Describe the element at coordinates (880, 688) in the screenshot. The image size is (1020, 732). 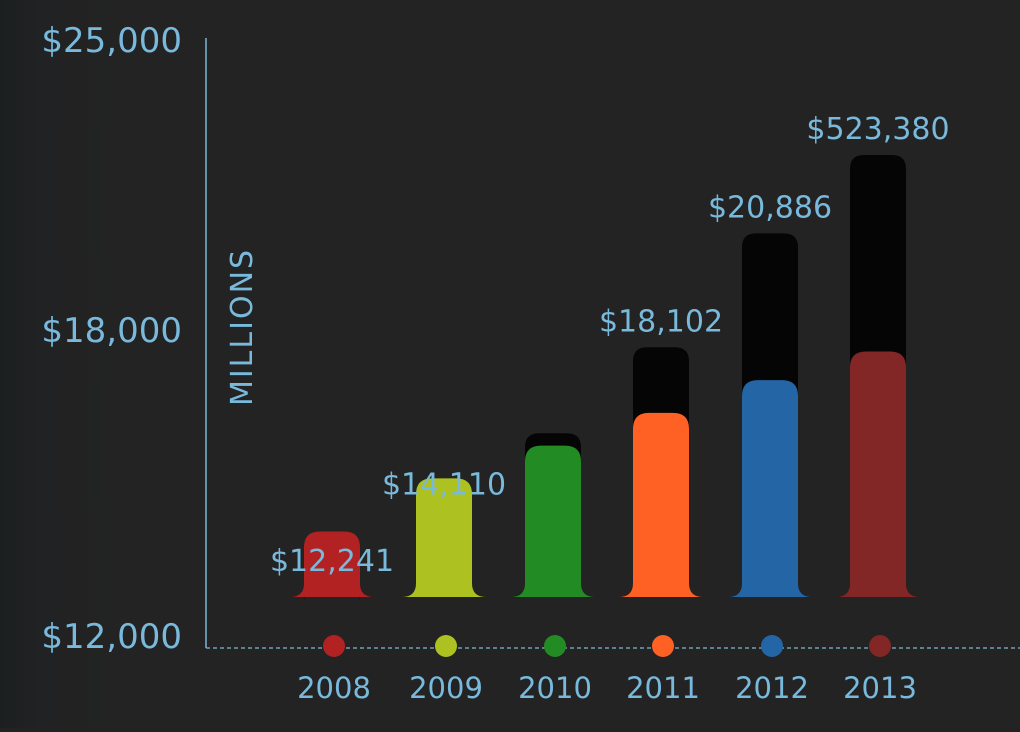
I see `x-tick-label: 2013` at that location.